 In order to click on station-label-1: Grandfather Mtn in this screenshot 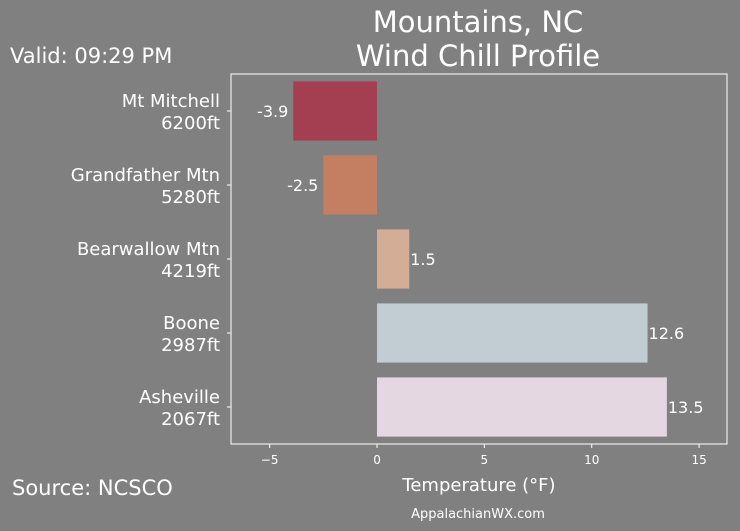, I will do `click(145, 175)`.